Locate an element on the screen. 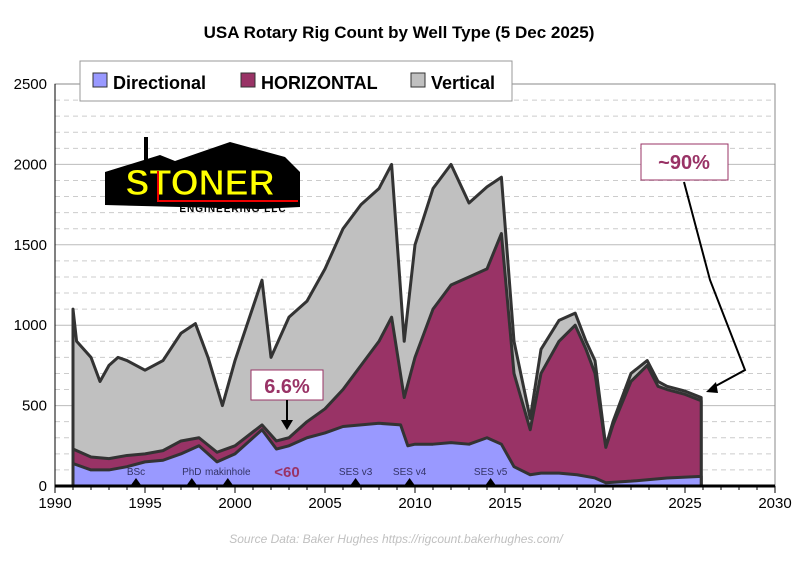 Image resolution: width=799 pixels, height=564 pixels. annotation-lt60: <60 is located at coordinates (286, 472).